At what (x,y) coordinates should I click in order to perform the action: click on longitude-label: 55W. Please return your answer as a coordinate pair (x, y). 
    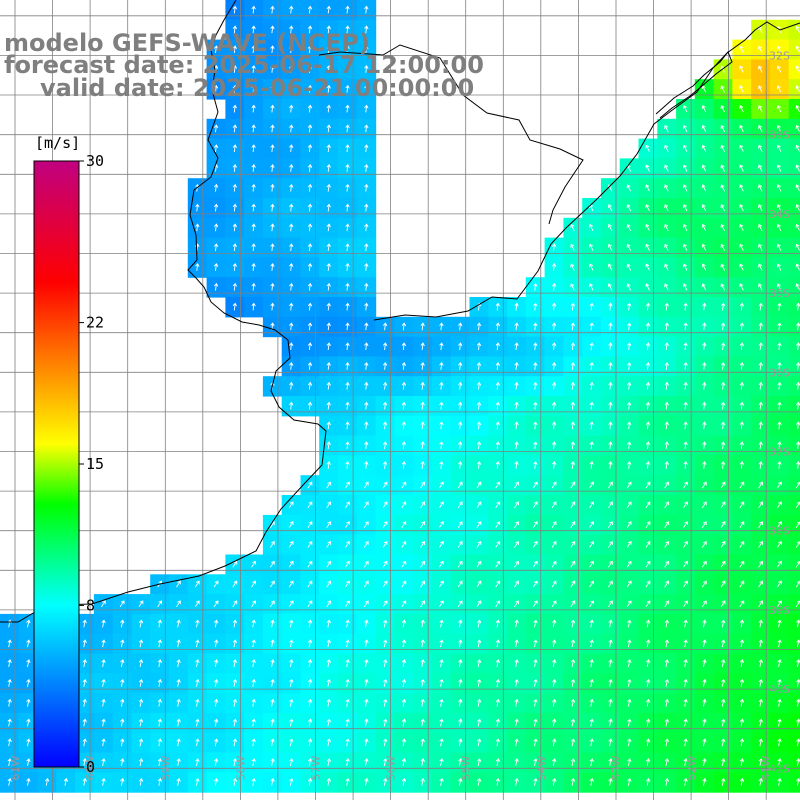
    Looking at the image, I should click on (466, 767).